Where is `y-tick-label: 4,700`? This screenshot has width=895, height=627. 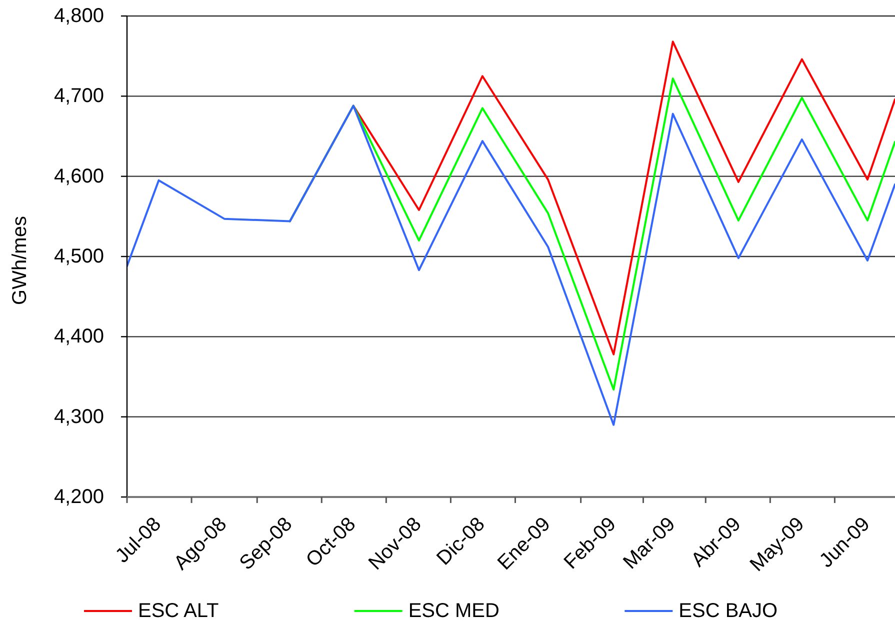 y-tick-label: 4,700 is located at coordinates (79, 96).